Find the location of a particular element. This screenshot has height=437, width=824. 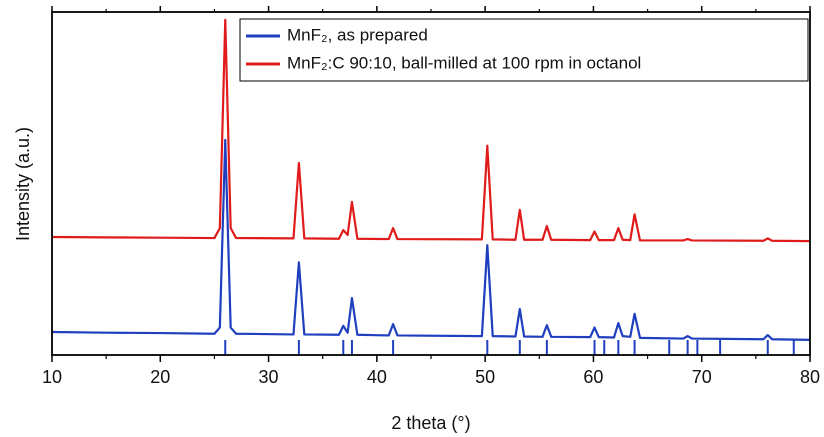

x-tick-label: 50 is located at coordinates (485, 377).